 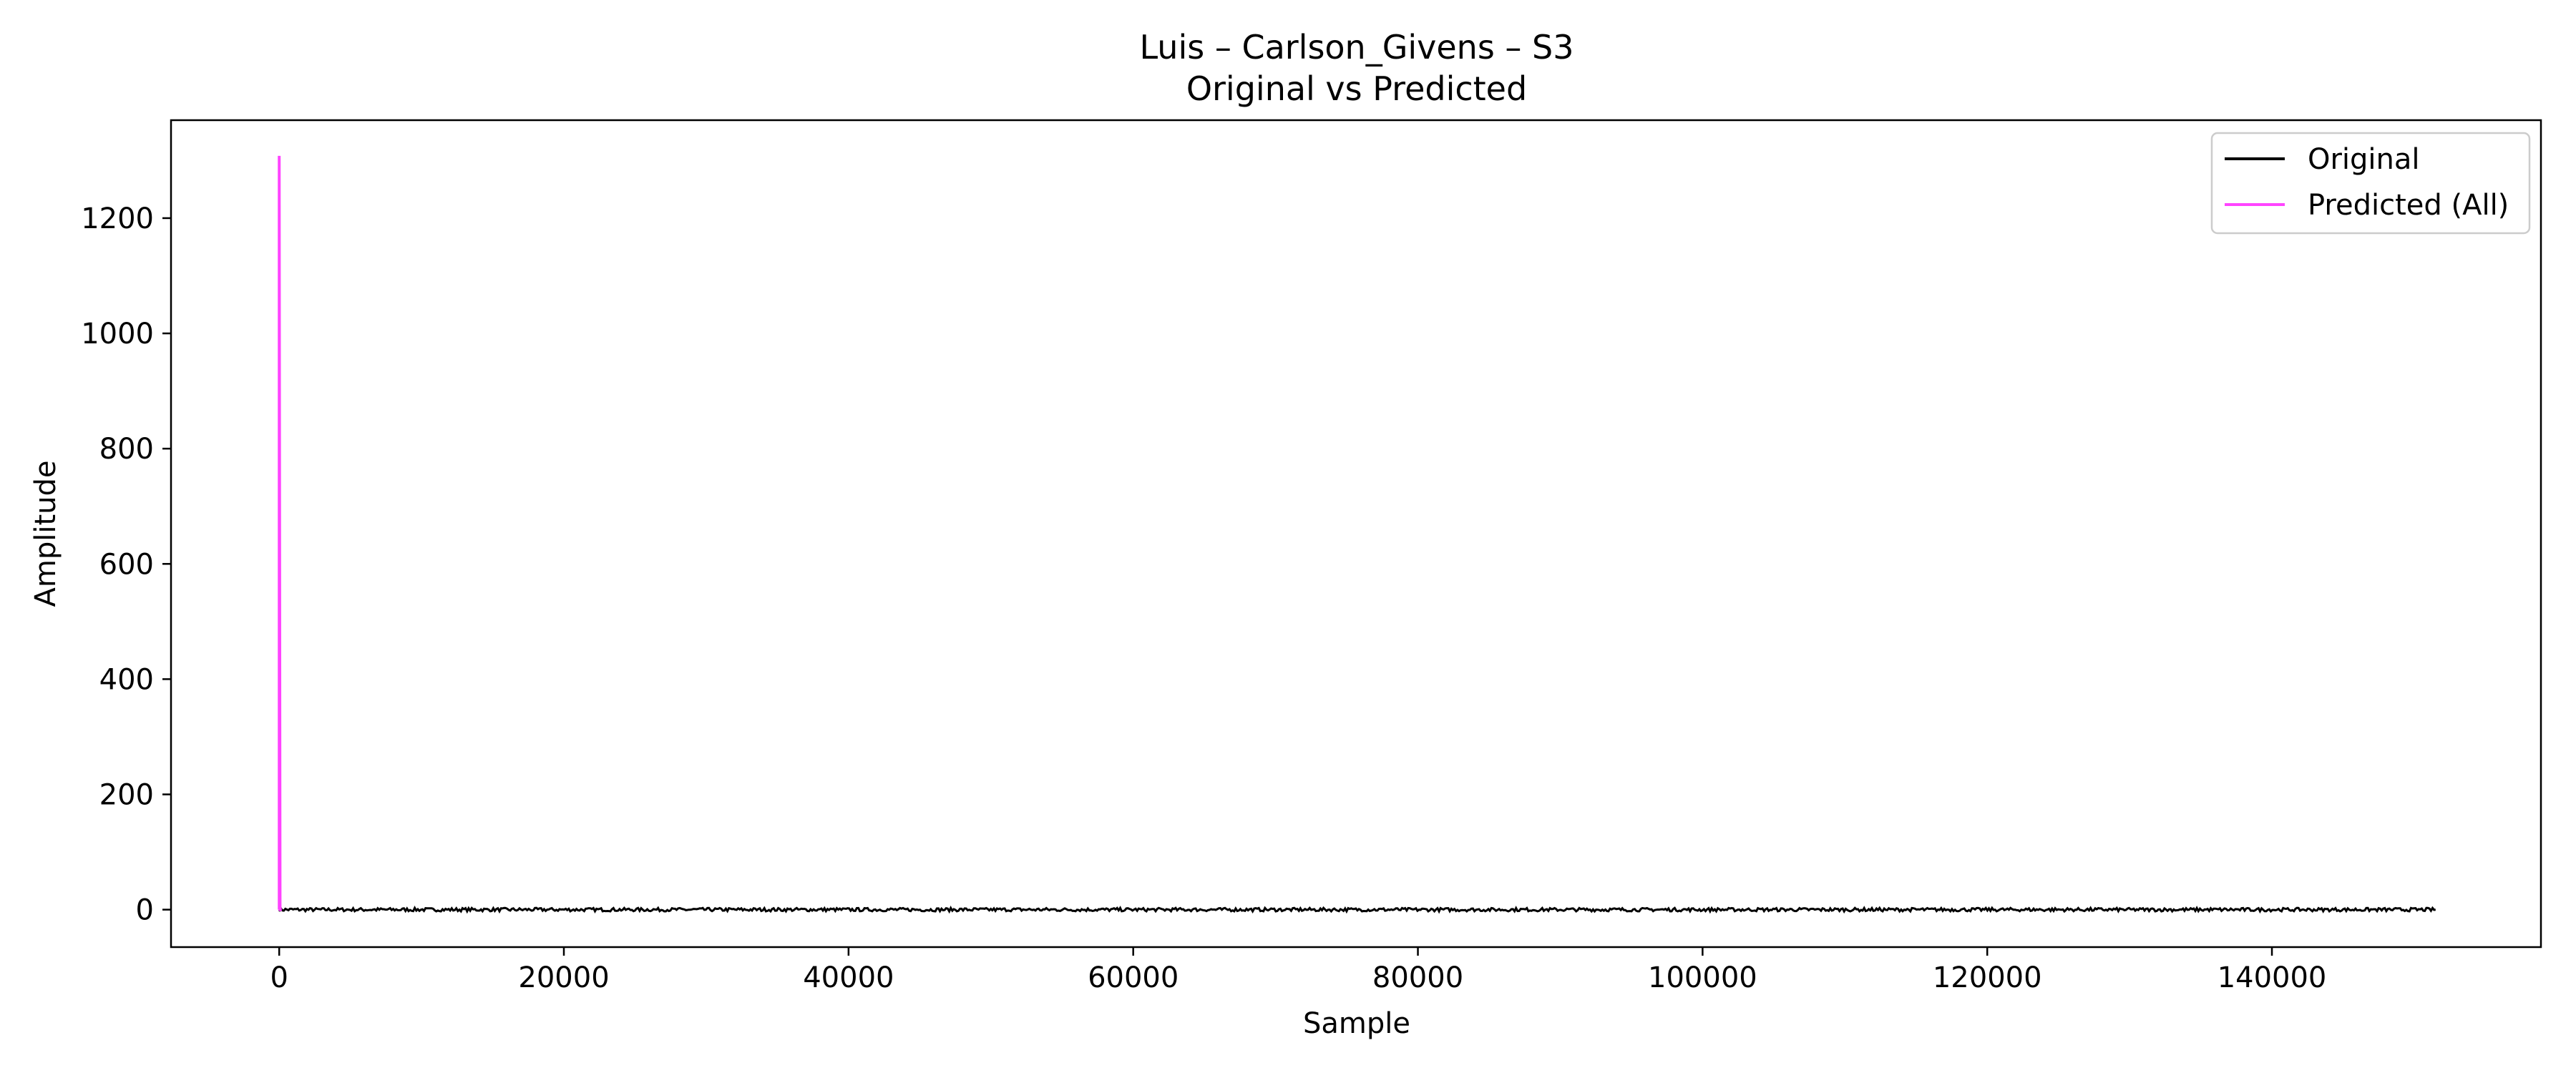 I want to click on y-tick-label: 1200, so click(x=117, y=219).